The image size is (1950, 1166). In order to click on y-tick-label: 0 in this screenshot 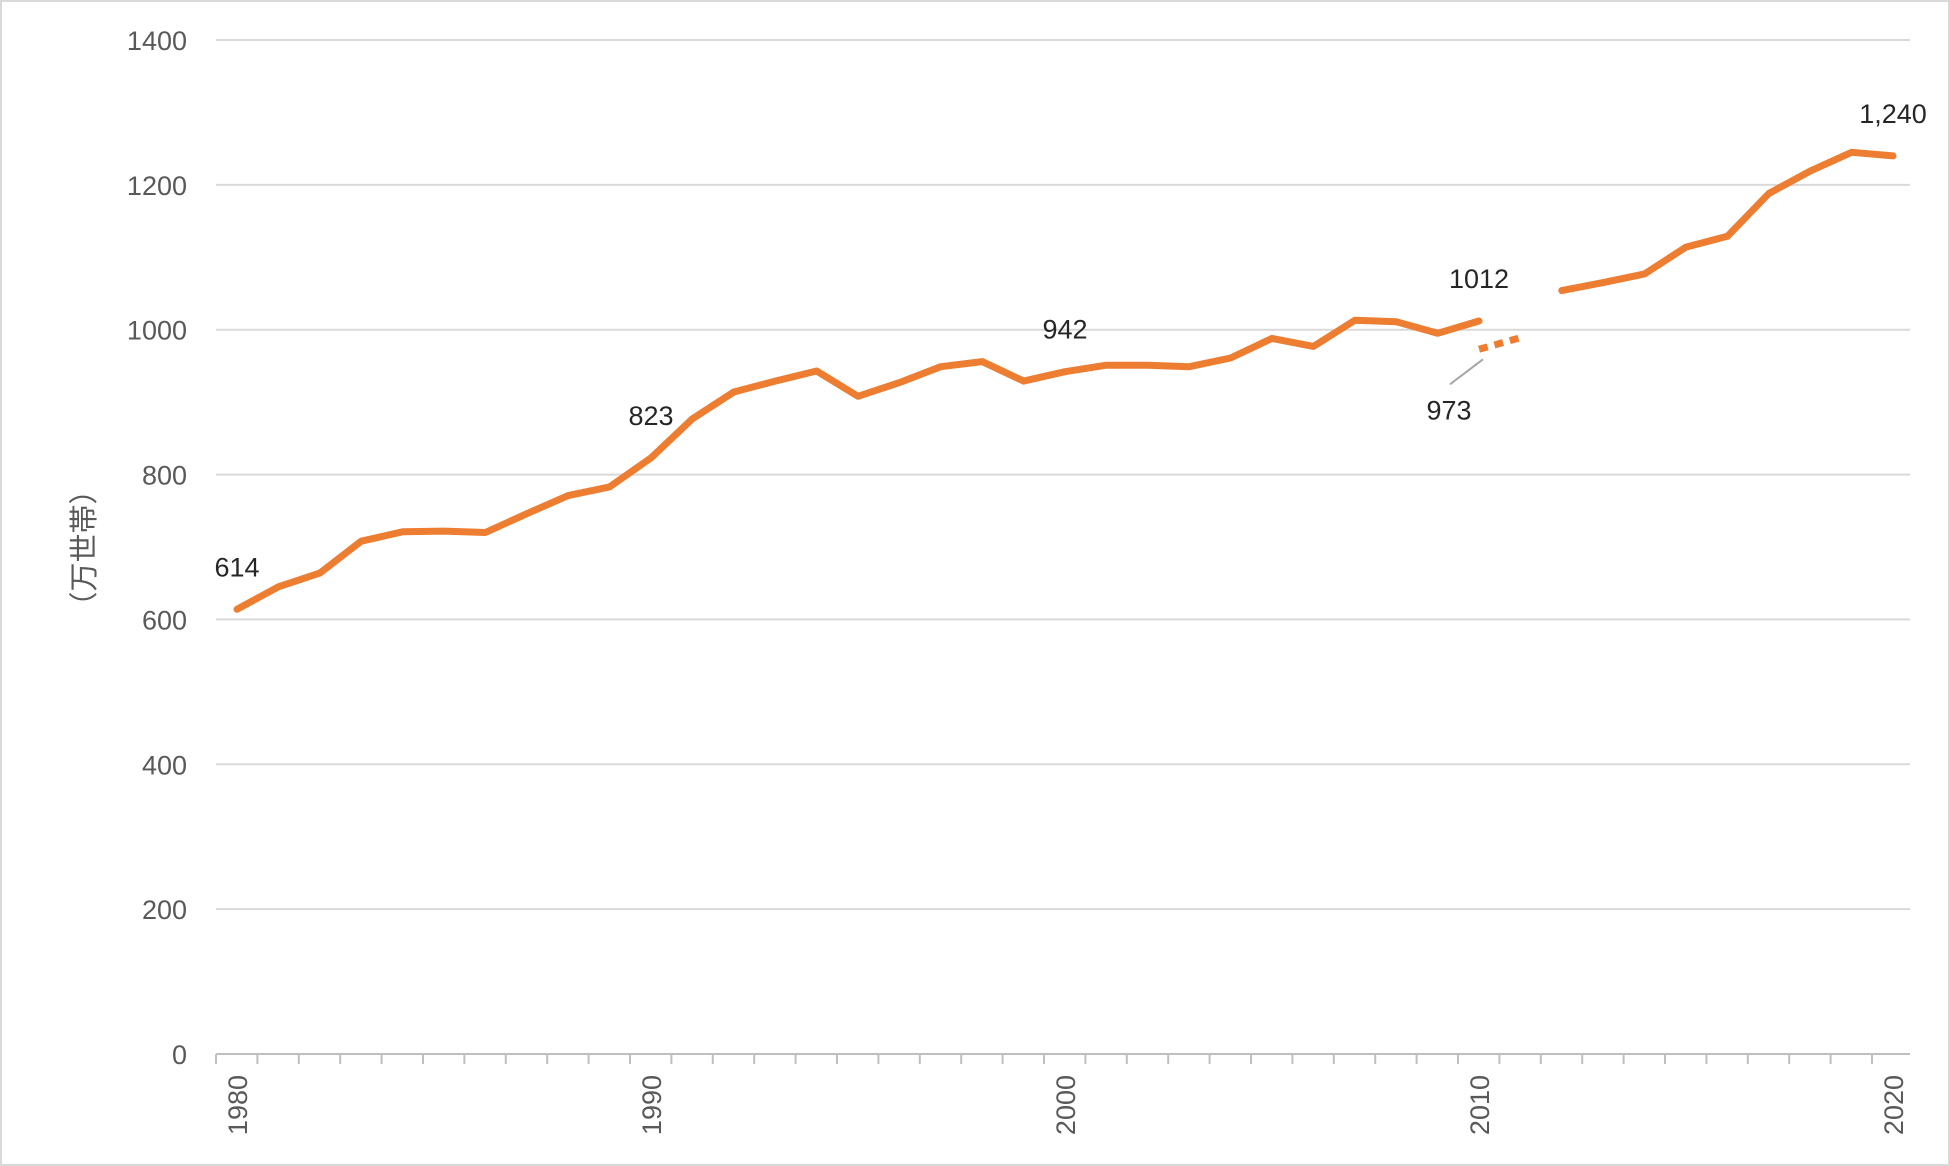, I will do `click(179, 1055)`.